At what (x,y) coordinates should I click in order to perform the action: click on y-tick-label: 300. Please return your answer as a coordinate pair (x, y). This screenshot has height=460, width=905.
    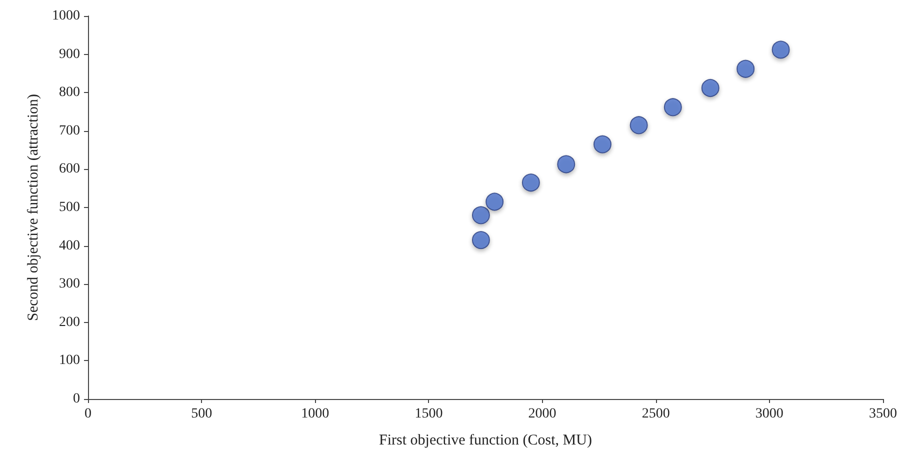
    Looking at the image, I should click on (69, 284).